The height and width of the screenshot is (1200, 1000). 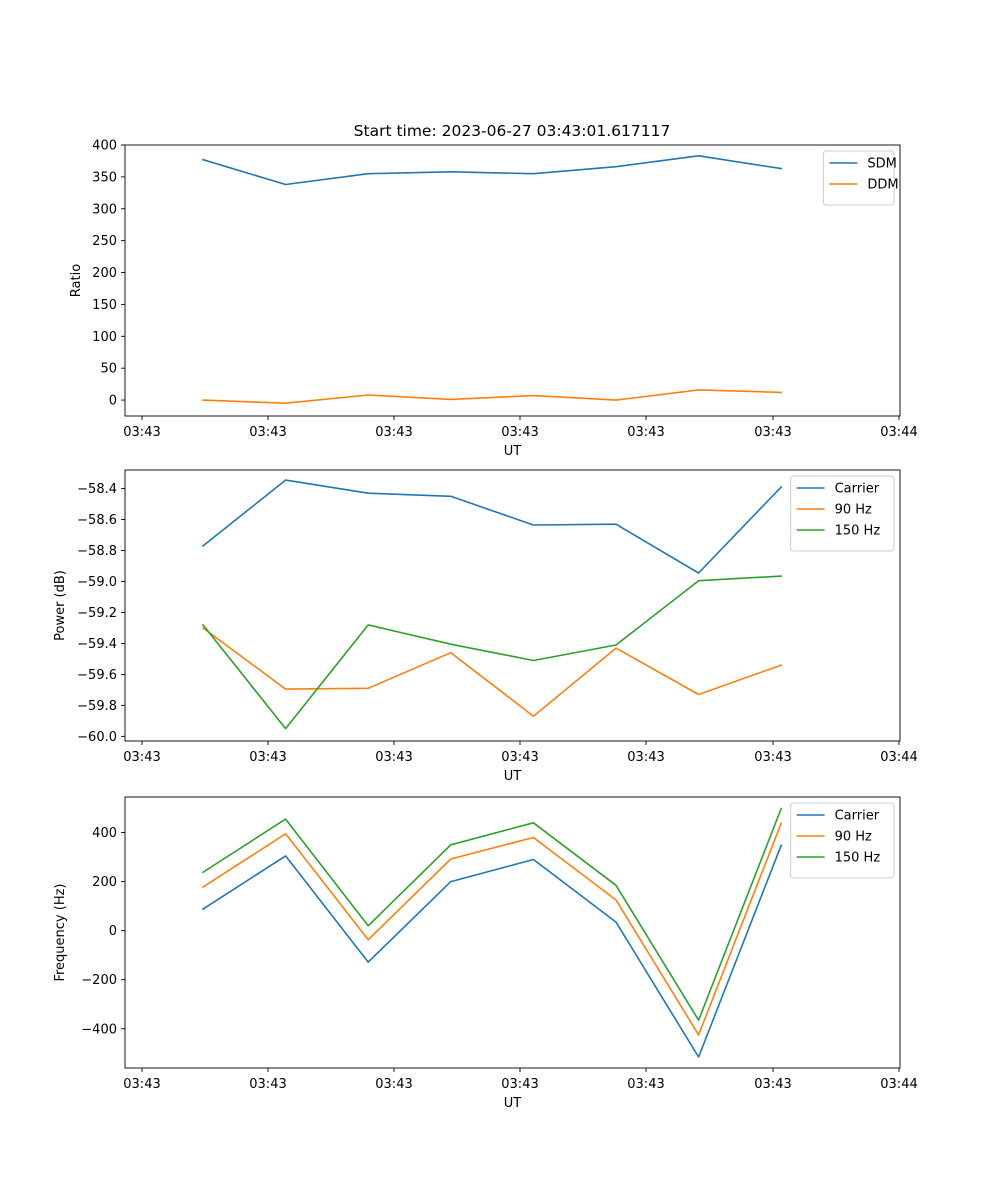 I want to click on y-tick-label: 300, so click(x=104, y=209).